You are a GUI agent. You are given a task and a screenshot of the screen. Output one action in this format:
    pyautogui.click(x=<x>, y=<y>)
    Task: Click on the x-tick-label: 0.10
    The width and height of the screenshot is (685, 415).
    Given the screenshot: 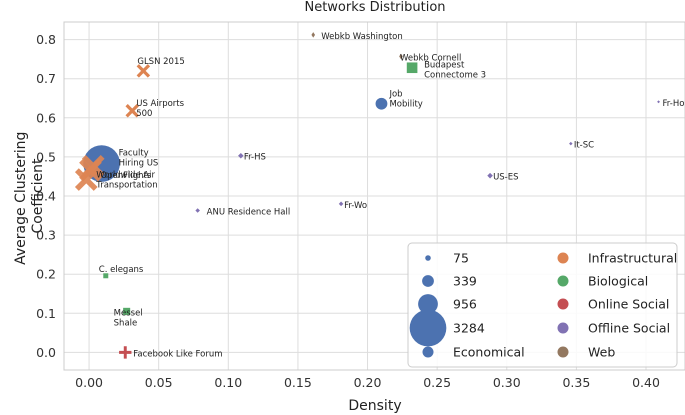 What is the action you would take?
    pyautogui.click(x=228, y=382)
    